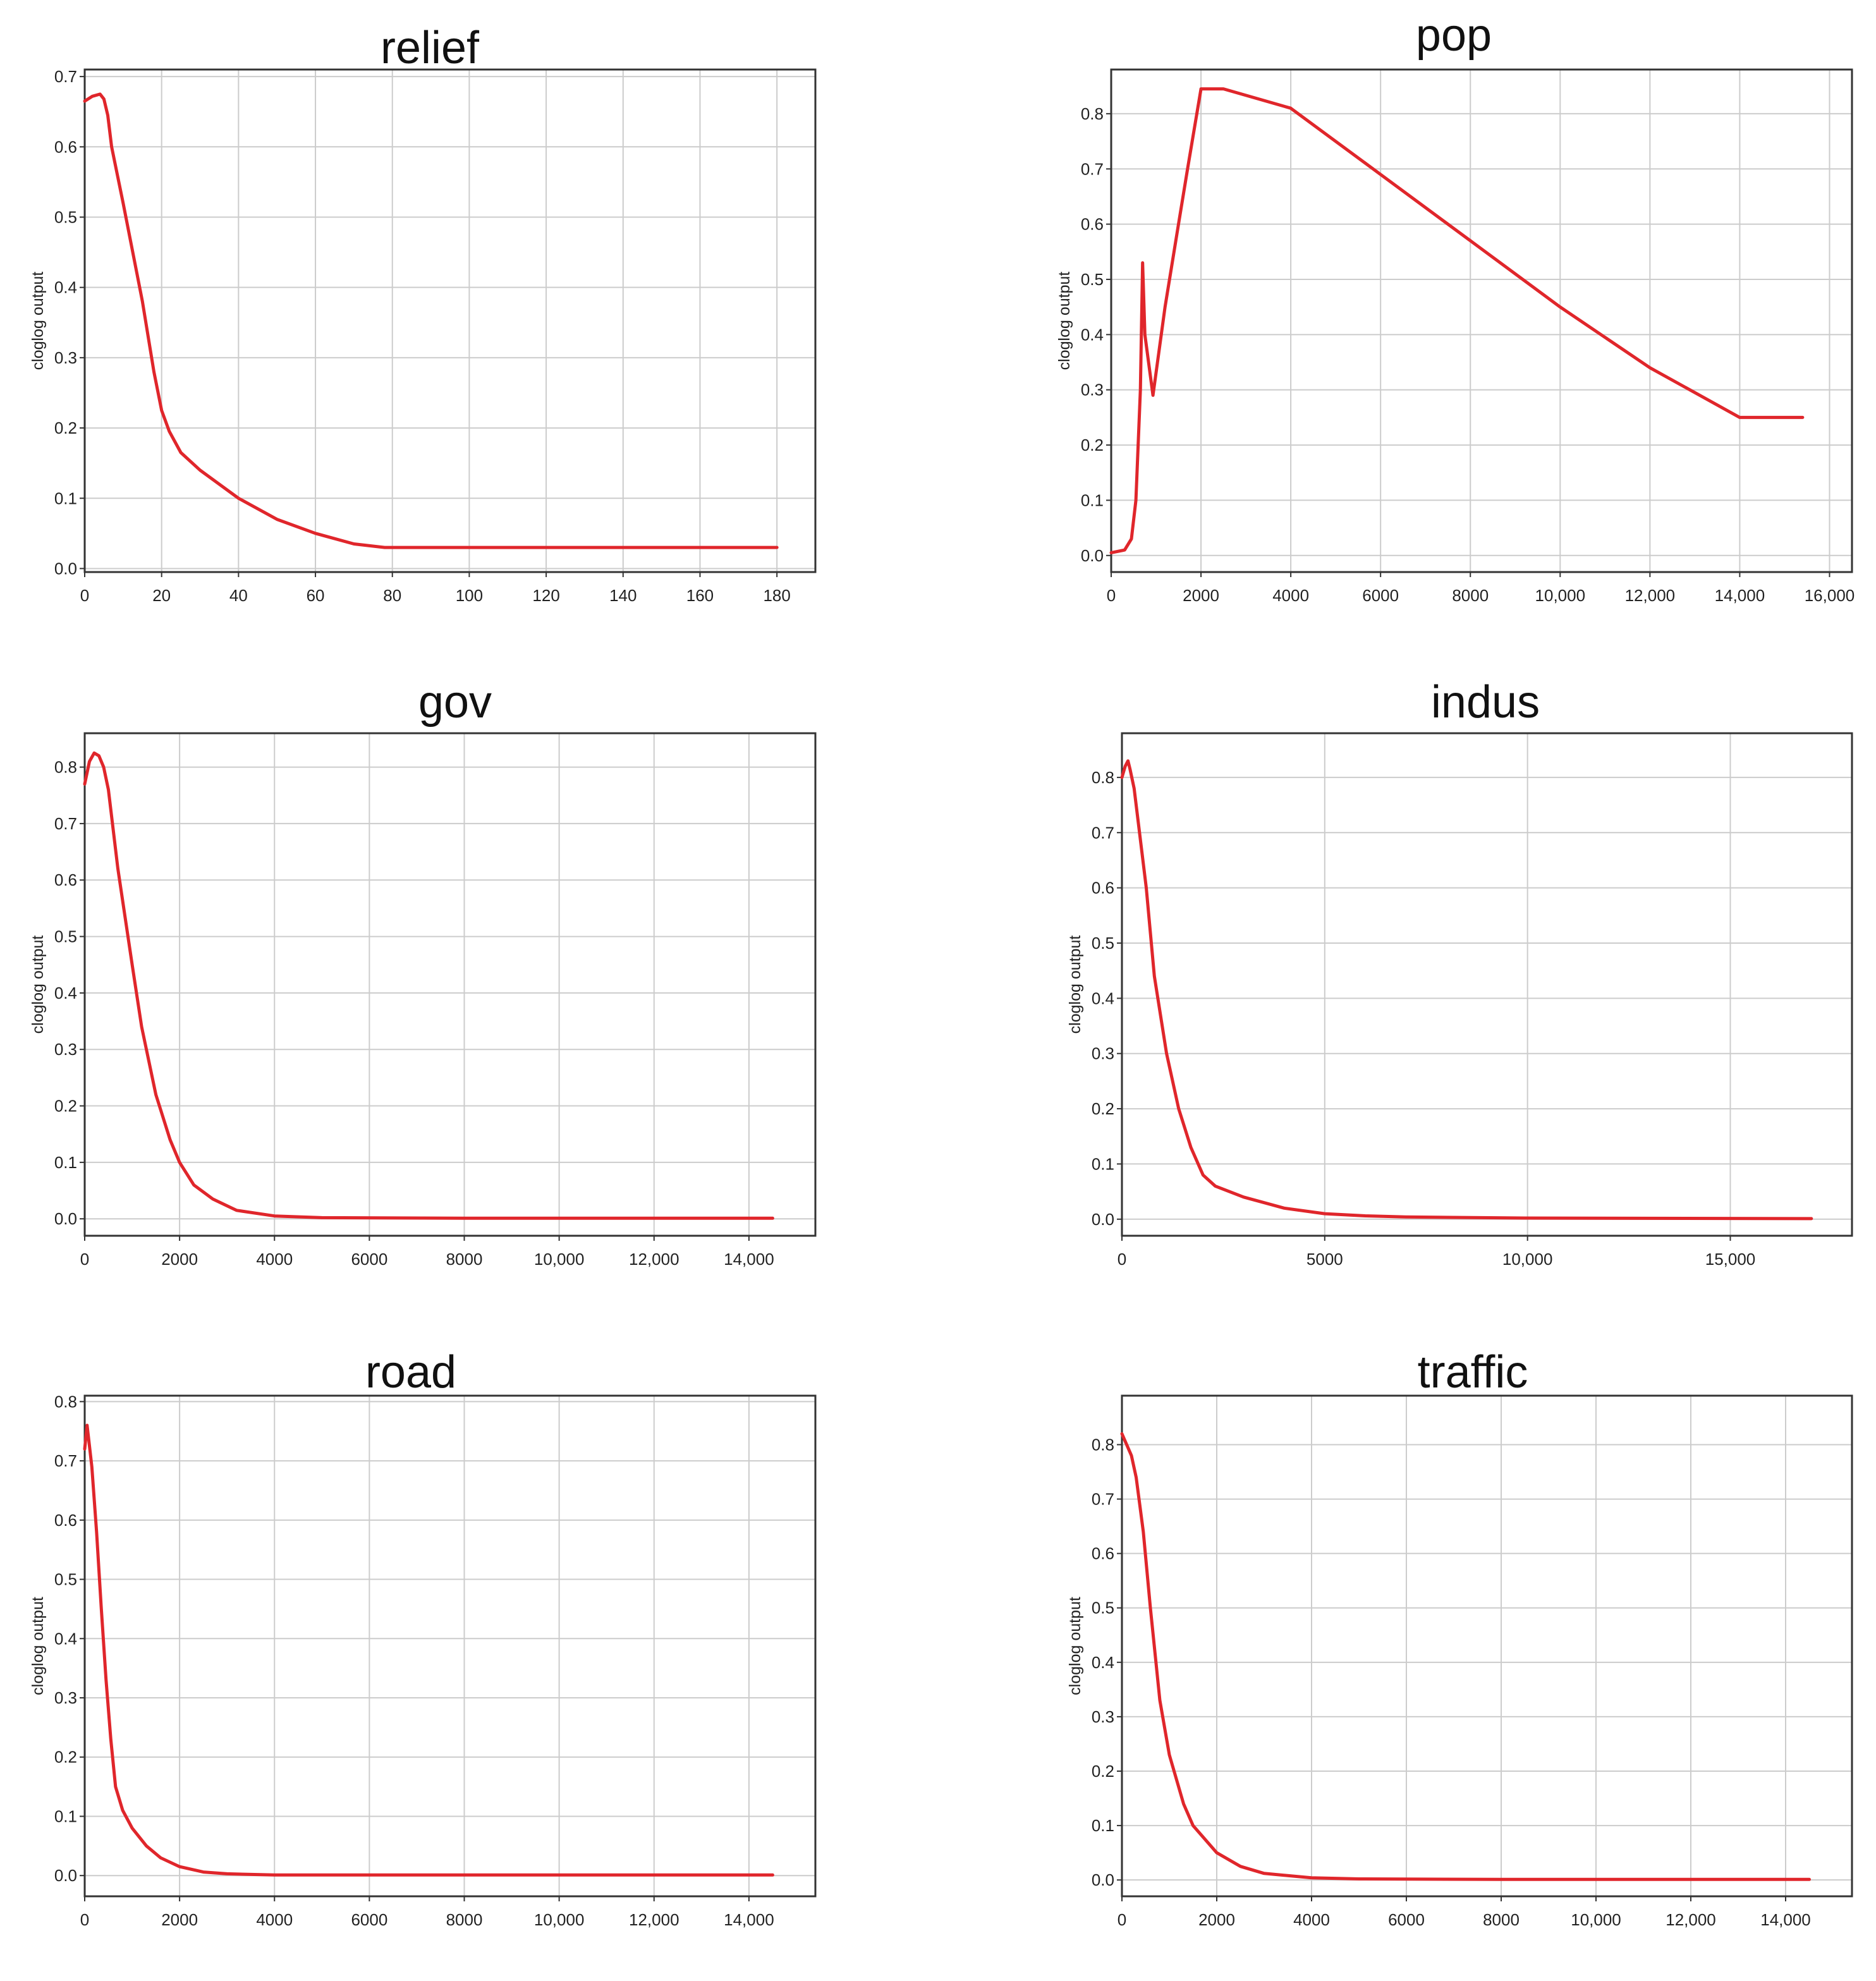 This screenshot has width=1876, height=1981. I want to click on x-tick-label-gov: 8000, so click(464, 1259).